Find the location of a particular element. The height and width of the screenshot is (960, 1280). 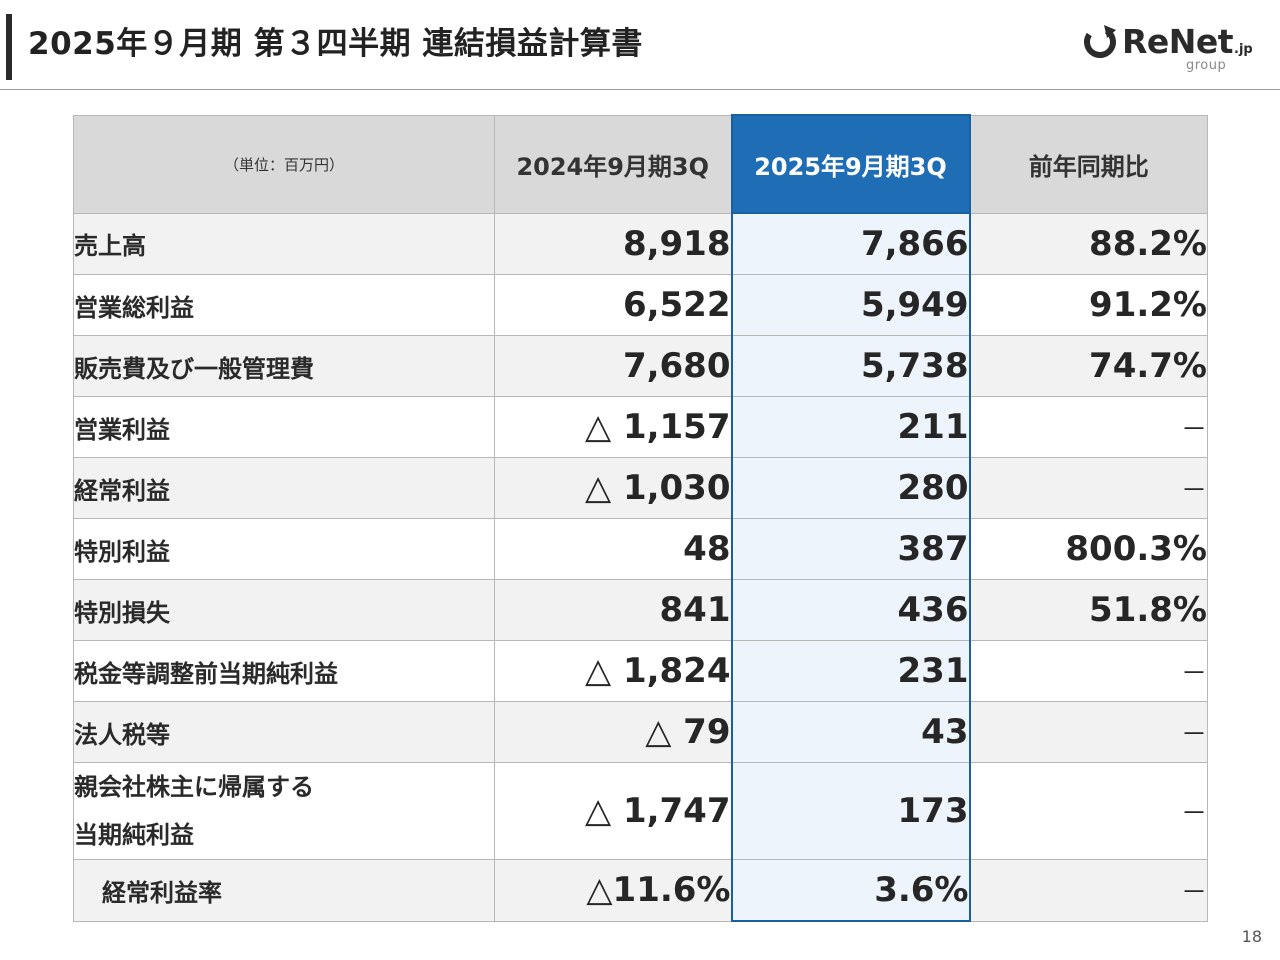

prev-value: △ 1,747 is located at coordinates (613, 811).